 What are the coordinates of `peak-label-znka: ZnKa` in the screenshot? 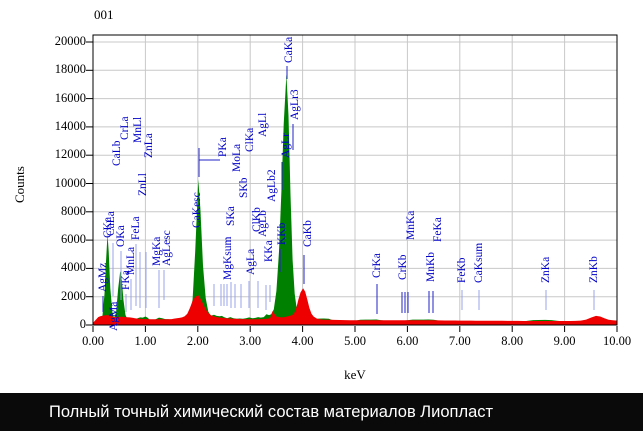 It's located at (546, 269).